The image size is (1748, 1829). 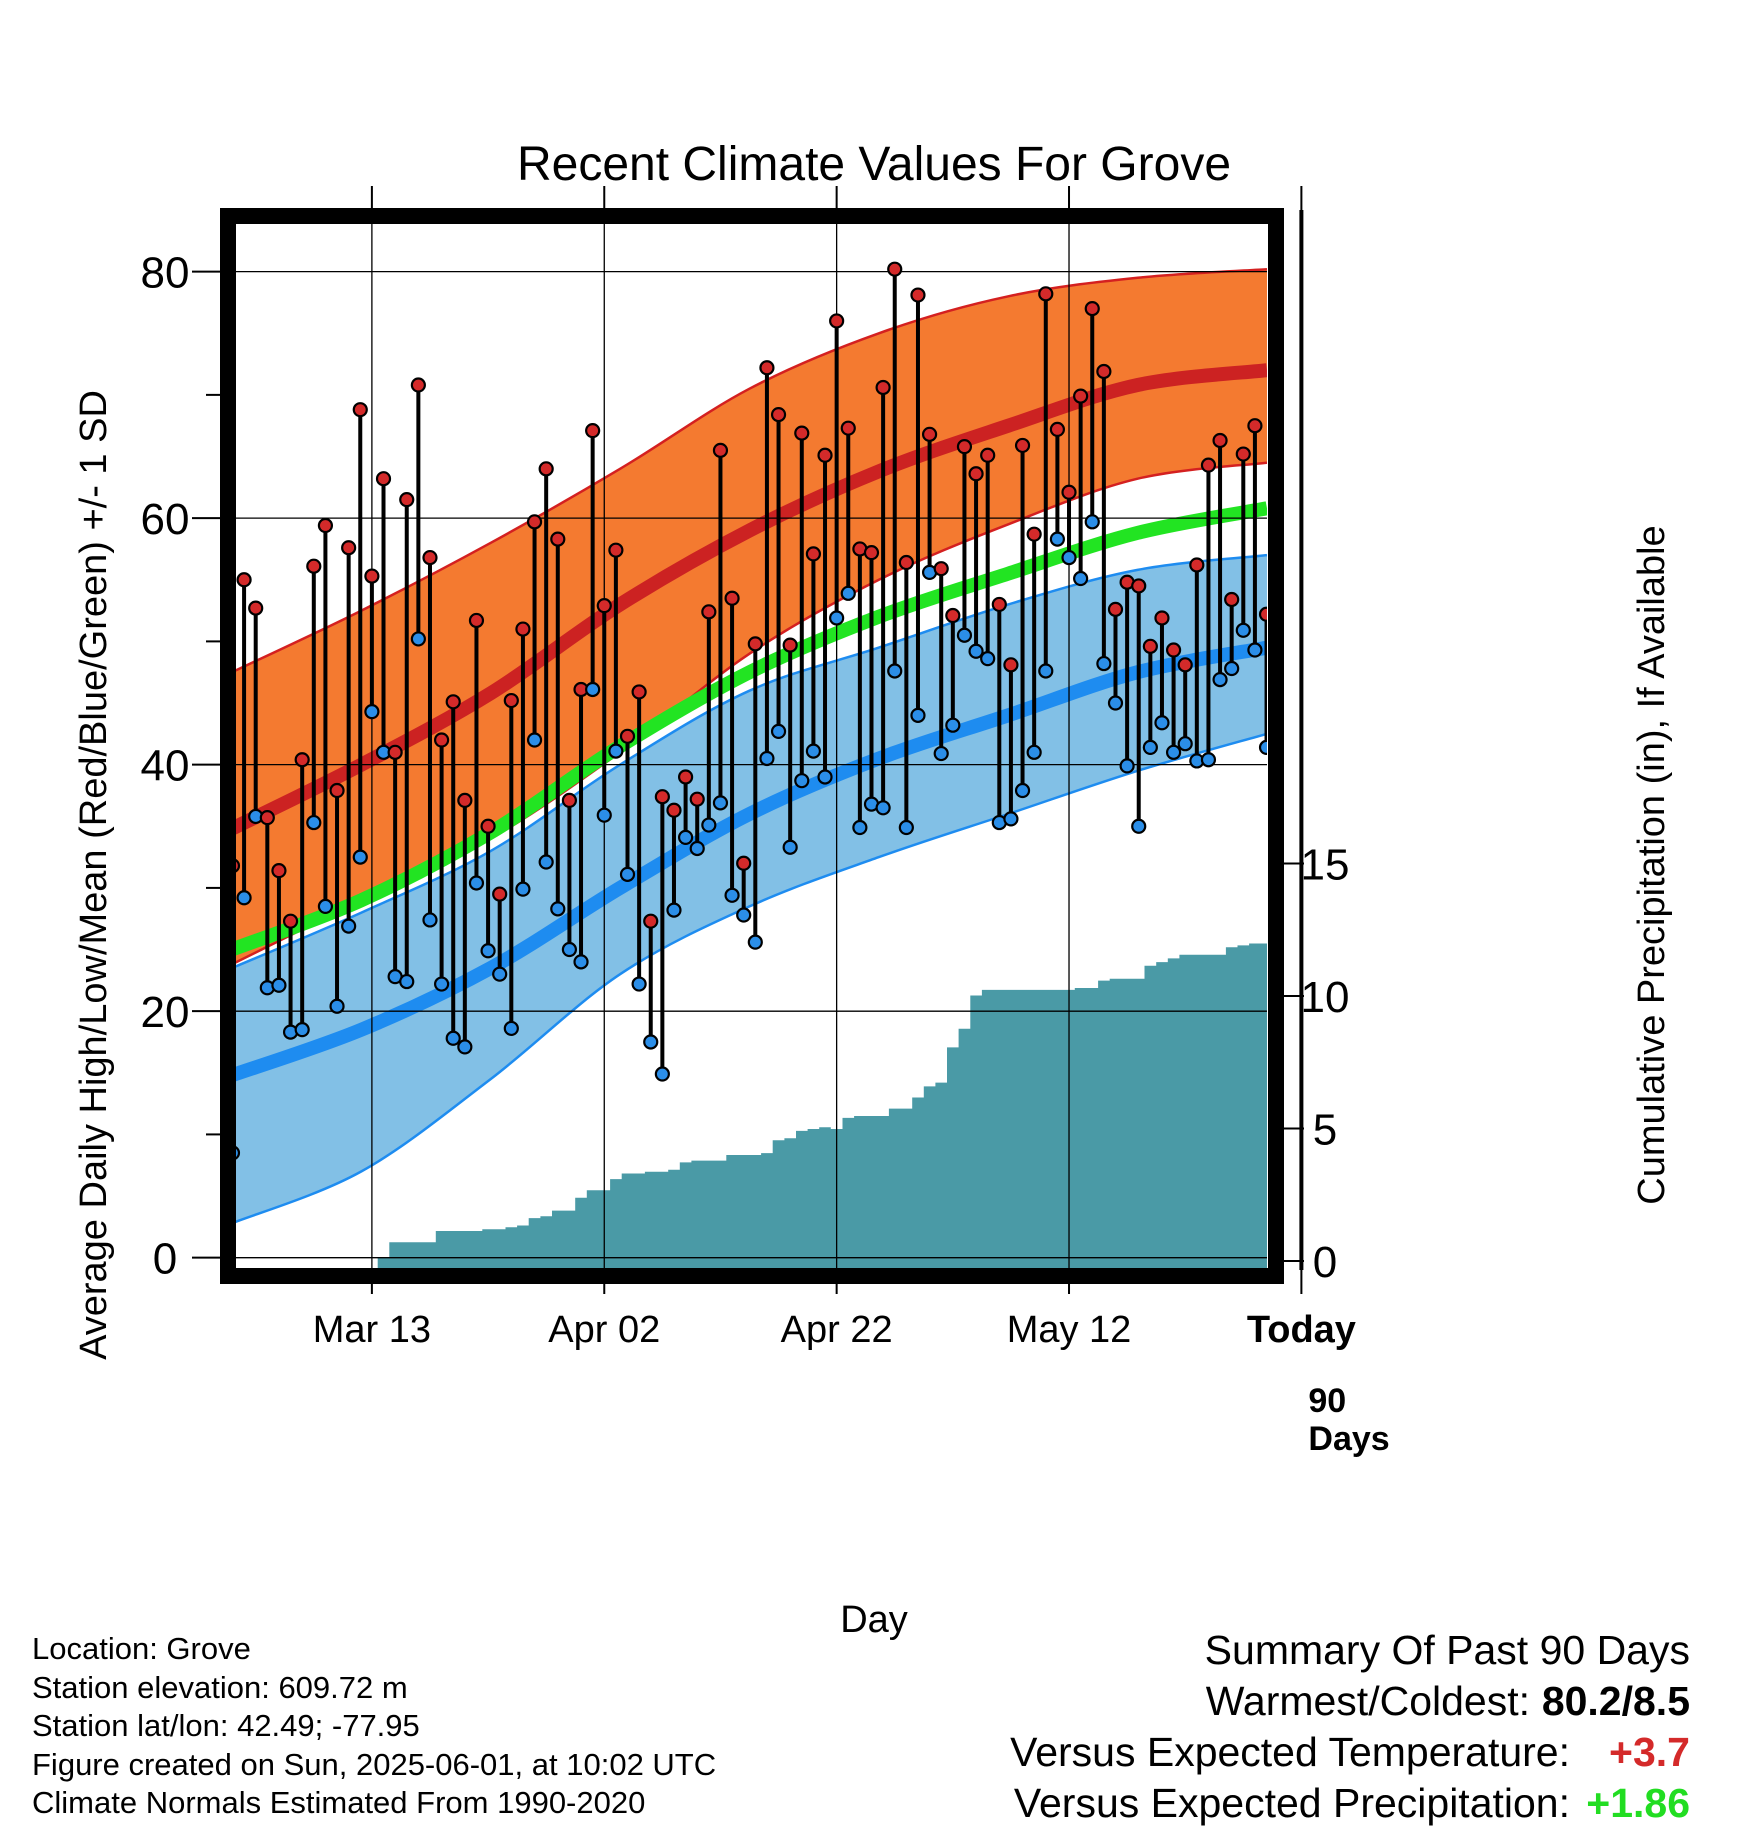 What do you see at coordinates (749, 1106) in the screenshot?
I see `precip-area` at bounding box center [749, 1106].